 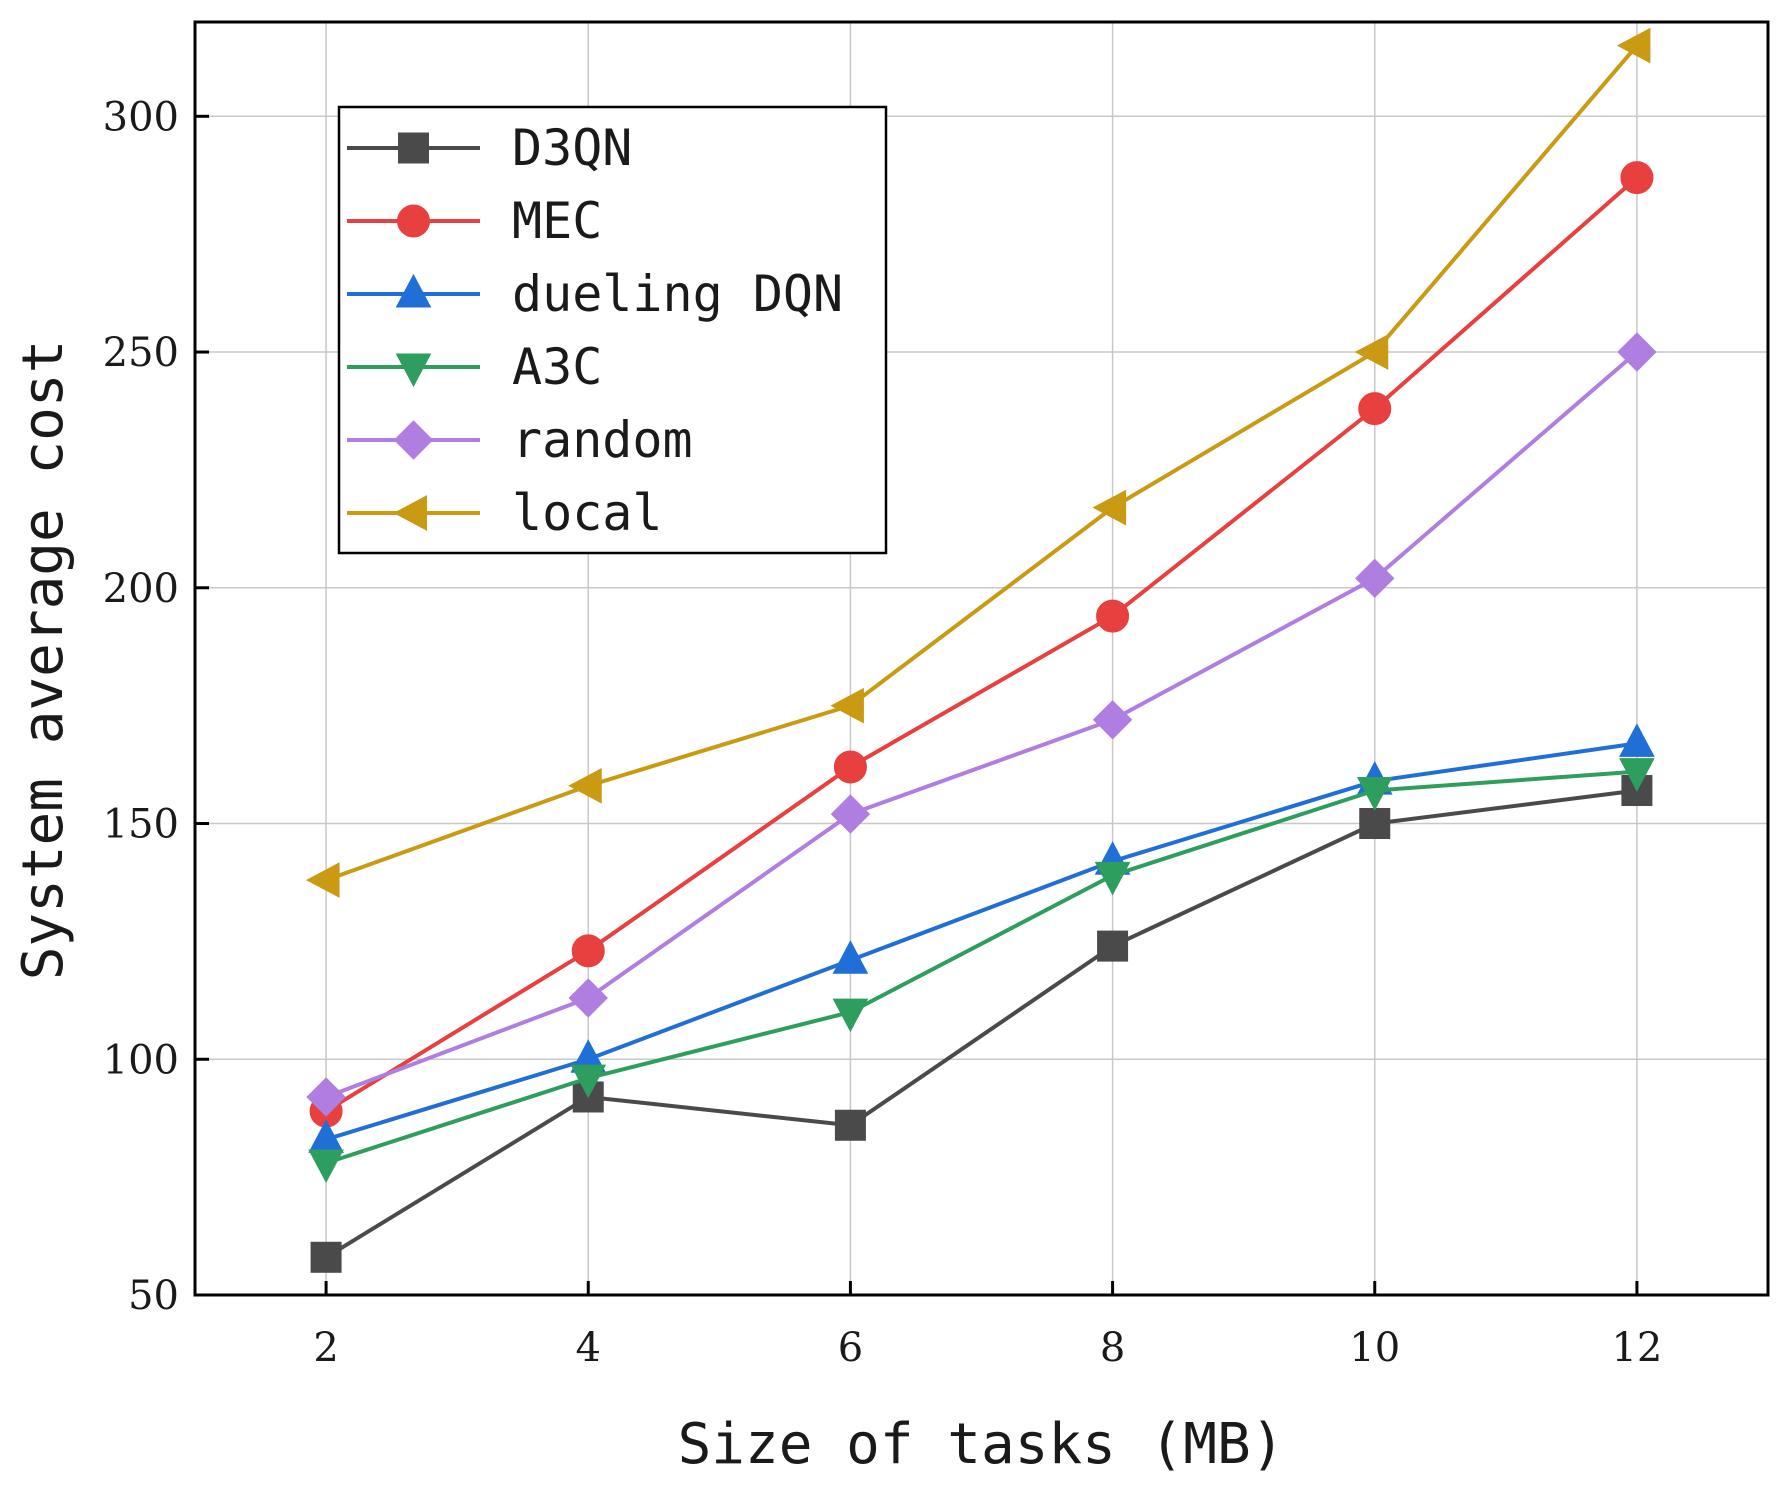 I want to click on x-tick-label: 12, so click(x=1636, y=1348).